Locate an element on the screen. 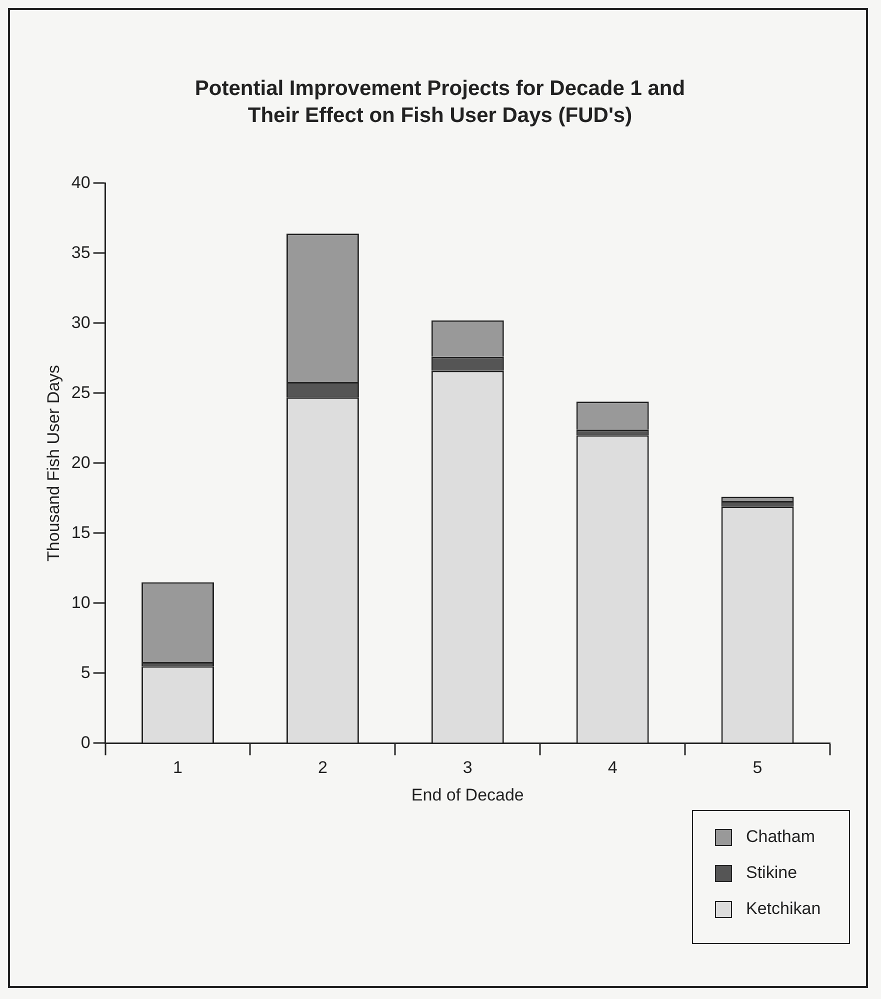  legend-label: Ketchikan is located at coordinates (783, 909).